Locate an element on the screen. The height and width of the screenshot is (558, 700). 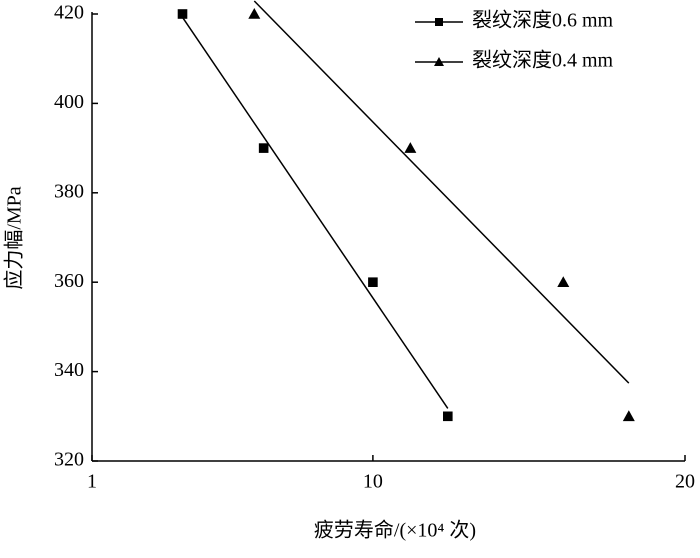
y-tick-label: 340 is located at coordinates (69, 370).